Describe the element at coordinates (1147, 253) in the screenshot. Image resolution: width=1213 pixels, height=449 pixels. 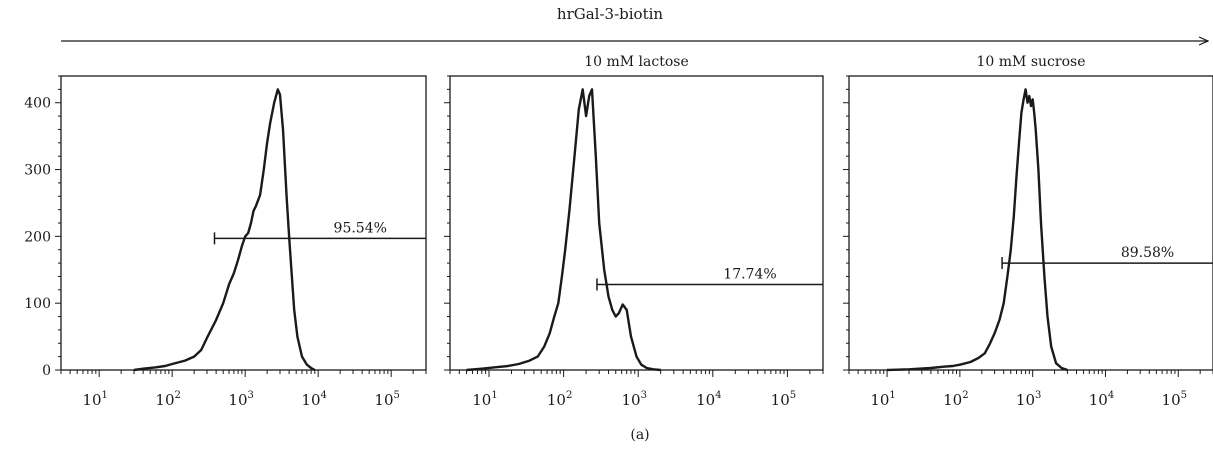
I see `gate-percent-label: 89.58%` at that location.